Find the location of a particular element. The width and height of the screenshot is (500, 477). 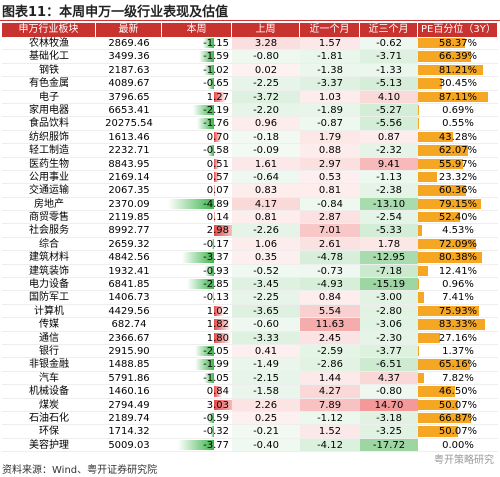

cell-text: -0.21 is located at coordinates (266, 432).